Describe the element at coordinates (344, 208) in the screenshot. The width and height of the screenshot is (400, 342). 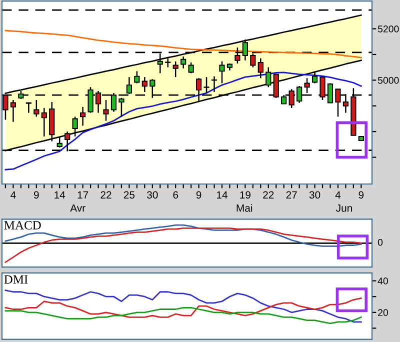
I see `text: Jun` at that location.